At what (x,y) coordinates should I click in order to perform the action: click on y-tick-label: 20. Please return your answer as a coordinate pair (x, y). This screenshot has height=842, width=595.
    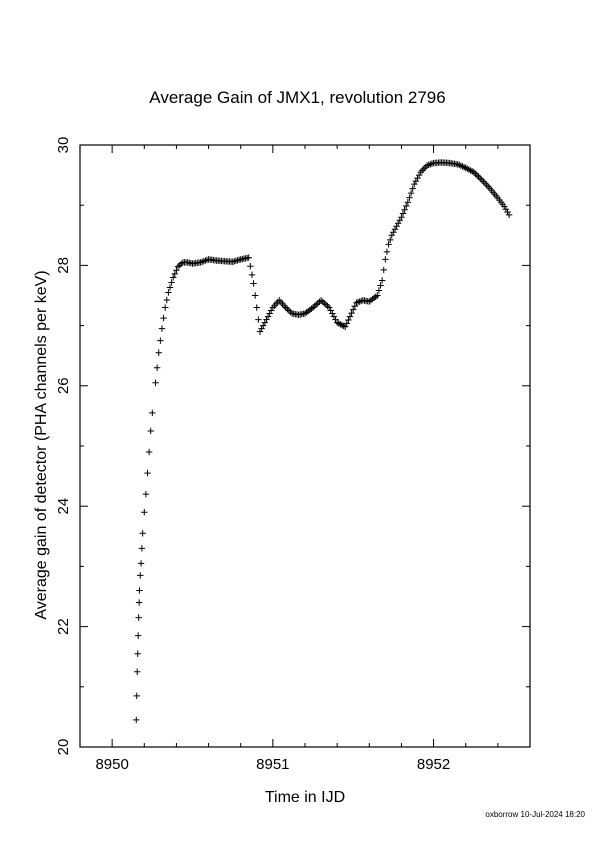
    Looking at the image, I should click on (63, 747).